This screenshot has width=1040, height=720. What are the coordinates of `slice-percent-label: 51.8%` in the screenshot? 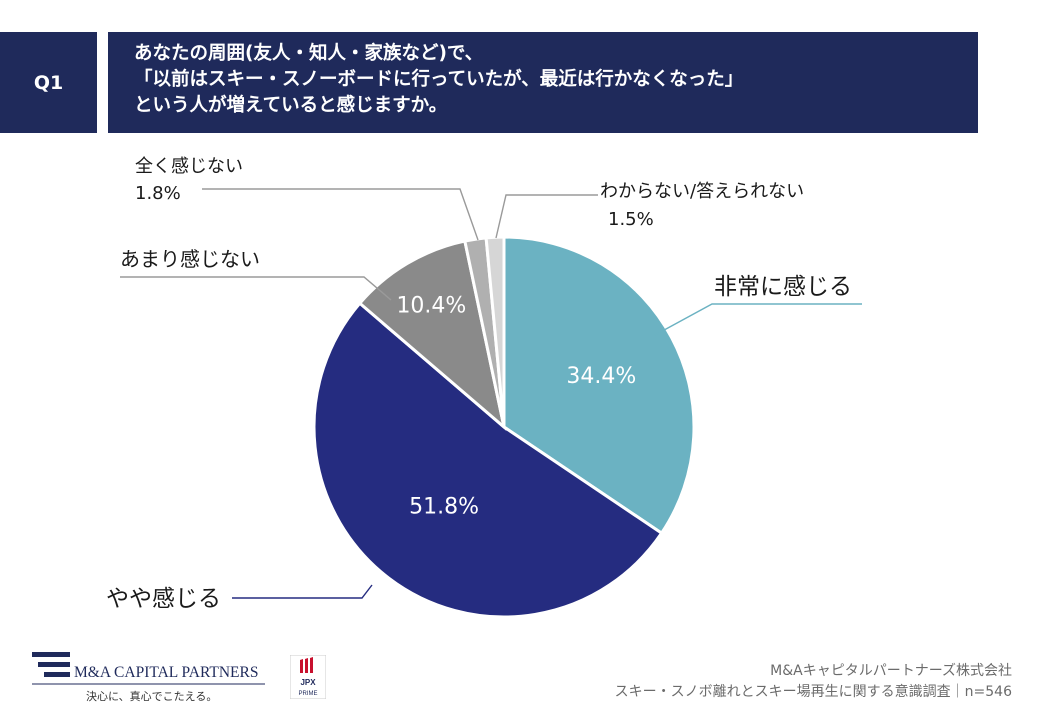 It's located at (444, 507).